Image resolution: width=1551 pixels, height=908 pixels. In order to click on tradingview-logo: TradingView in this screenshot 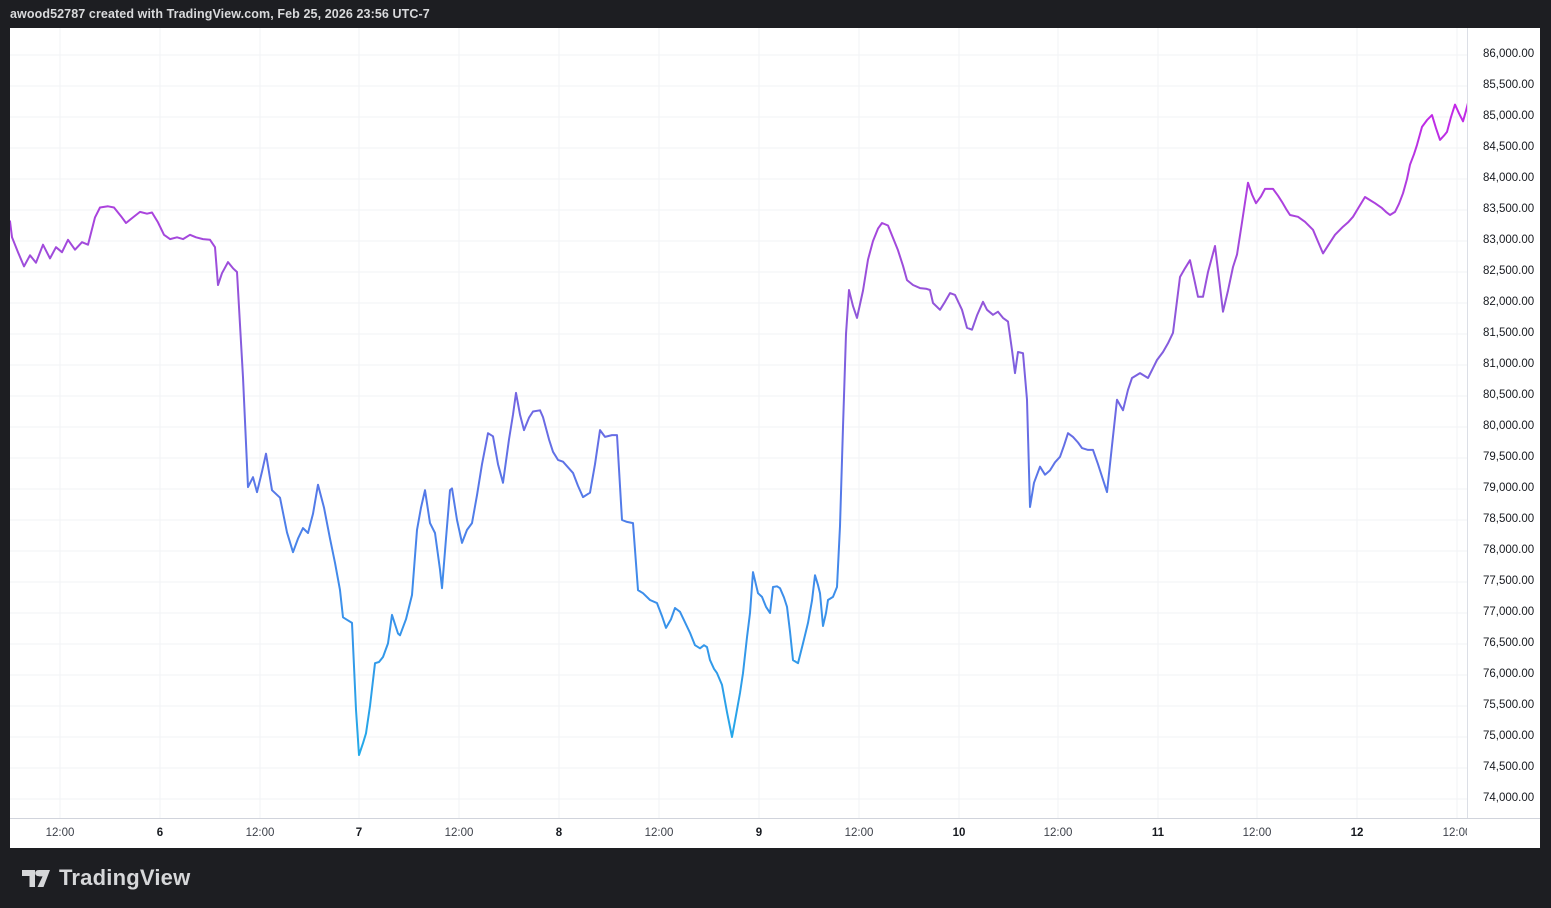, I will do `click(106, 878)`.